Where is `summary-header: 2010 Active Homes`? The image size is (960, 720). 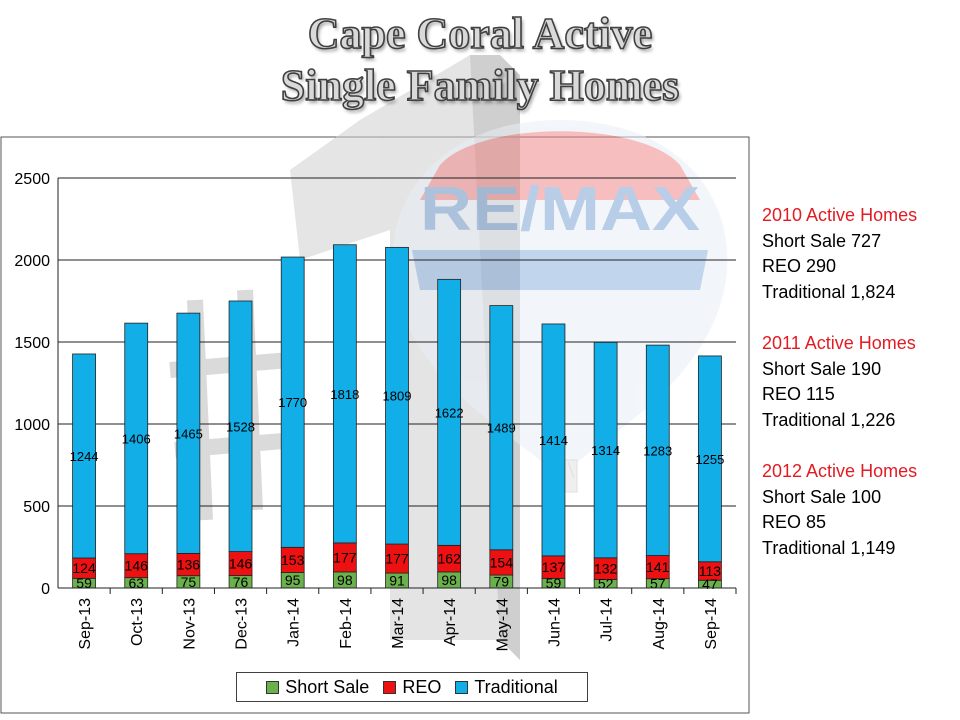
summary-header: 2010 Active Homes is located at coordinates (840, 215).